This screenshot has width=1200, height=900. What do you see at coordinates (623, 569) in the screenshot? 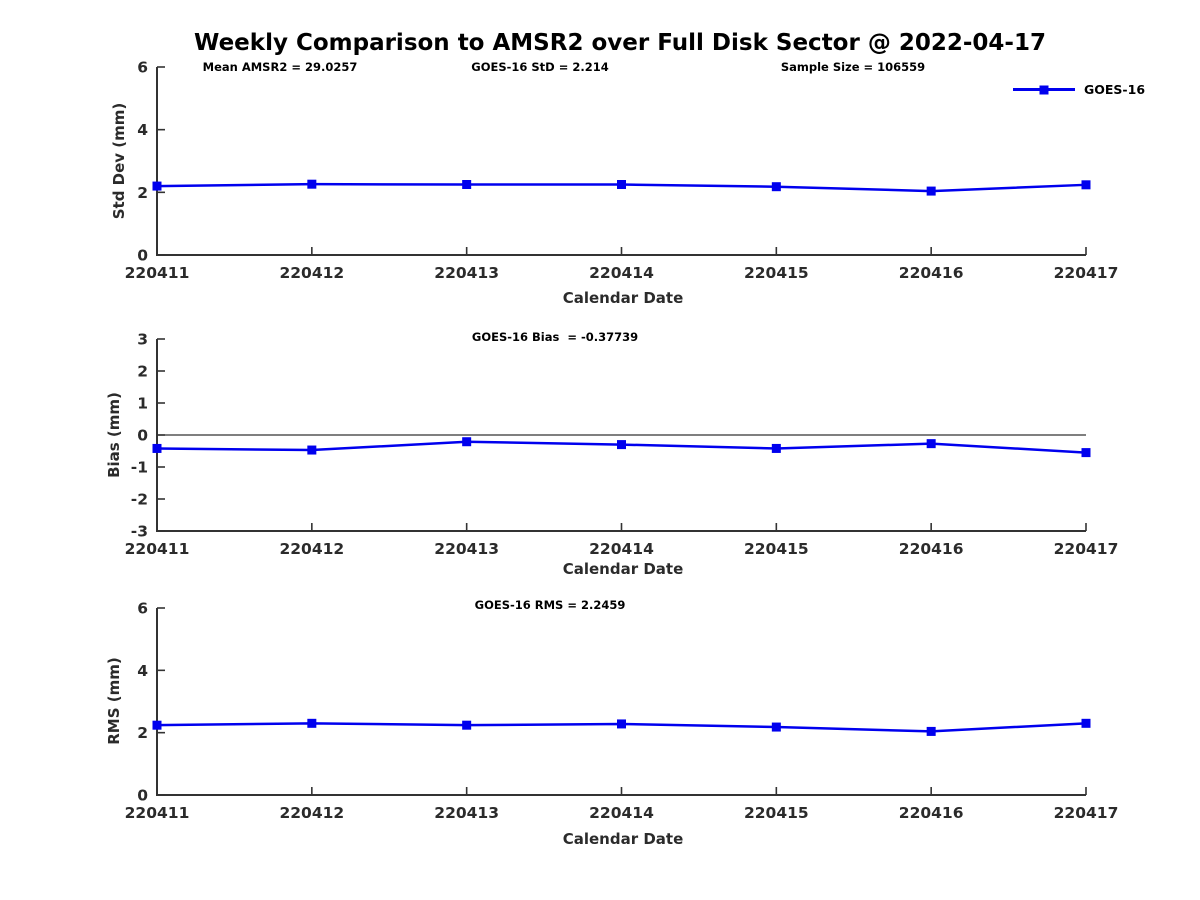
I see `xlabel-calendar-date-2: Calendar Date` at bounding box center [623, 569].